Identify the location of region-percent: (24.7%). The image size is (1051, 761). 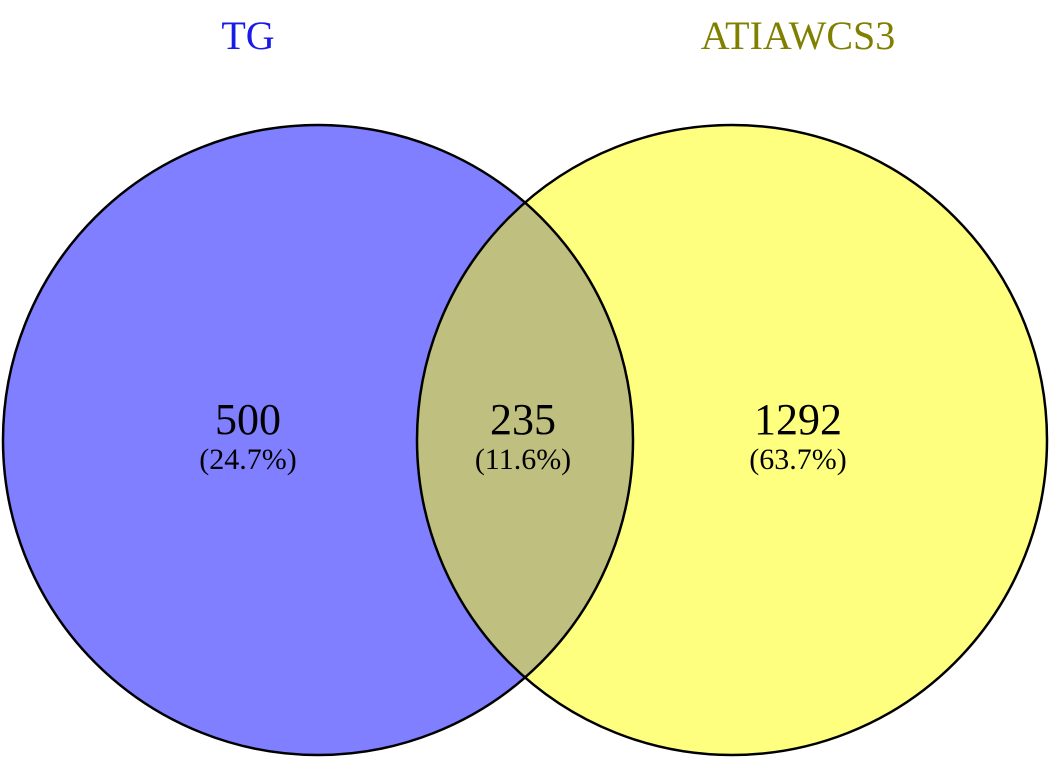
(247, 459).